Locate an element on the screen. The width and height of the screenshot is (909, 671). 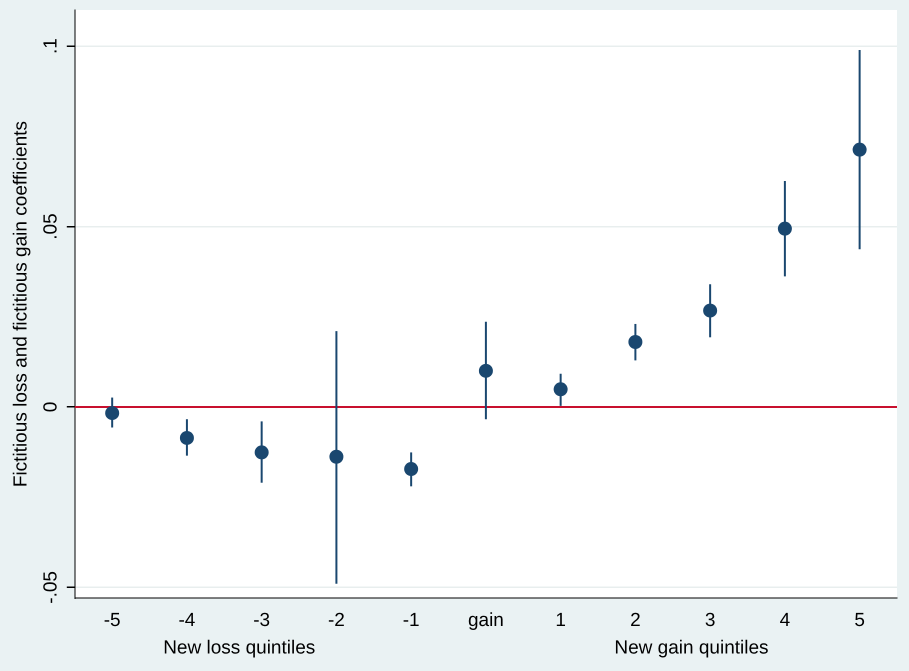
x-tick-label: -4 is located at coordinates (187, 620).